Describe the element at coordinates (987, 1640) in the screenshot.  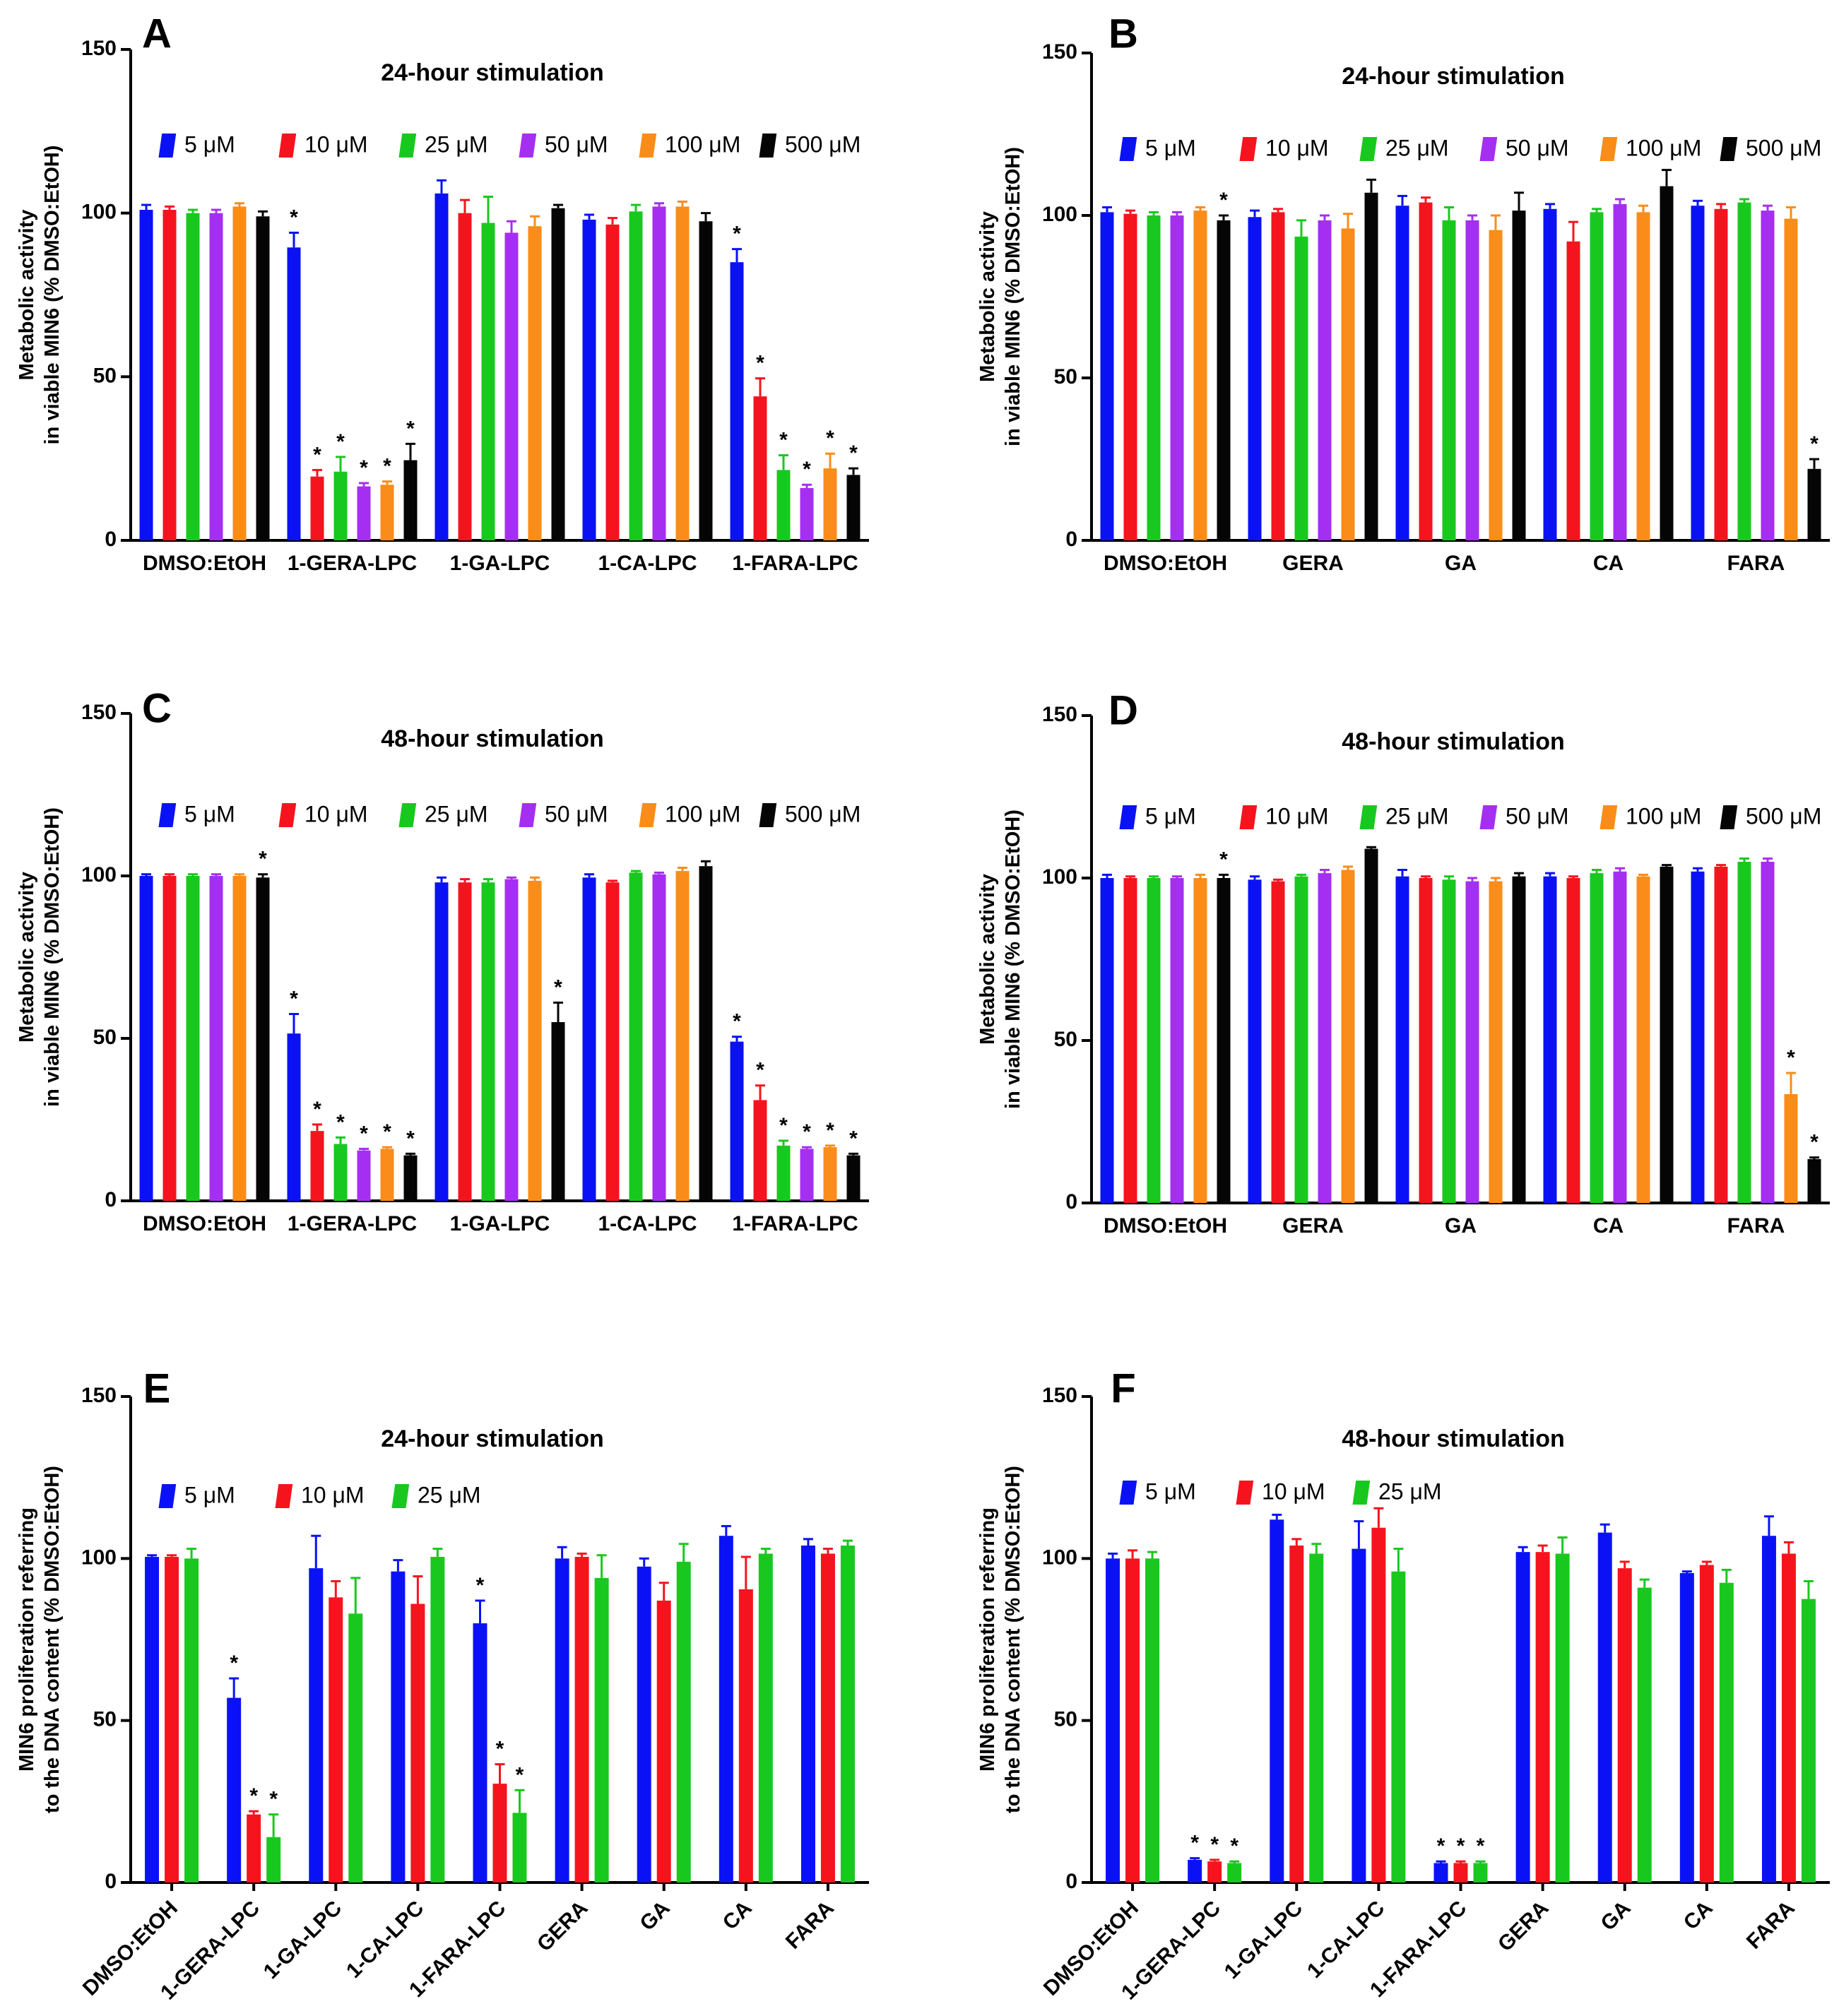
I see `y-axis-label-line: MIN6 proliferation referring` at that location.